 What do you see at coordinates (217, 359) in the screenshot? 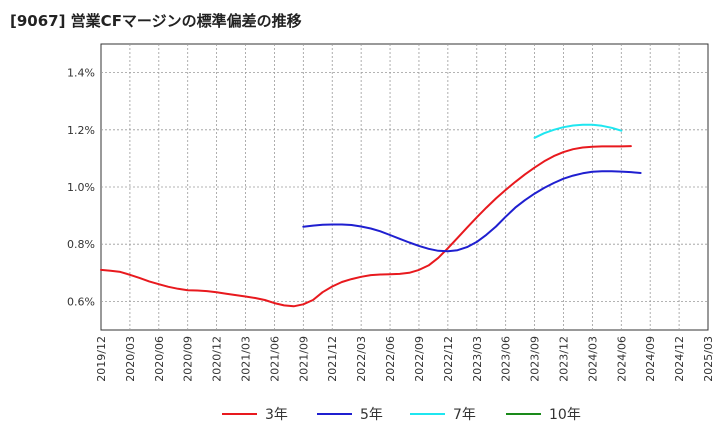
I see `x-tick-label: 2020/12` at bounding box center [217, 359].